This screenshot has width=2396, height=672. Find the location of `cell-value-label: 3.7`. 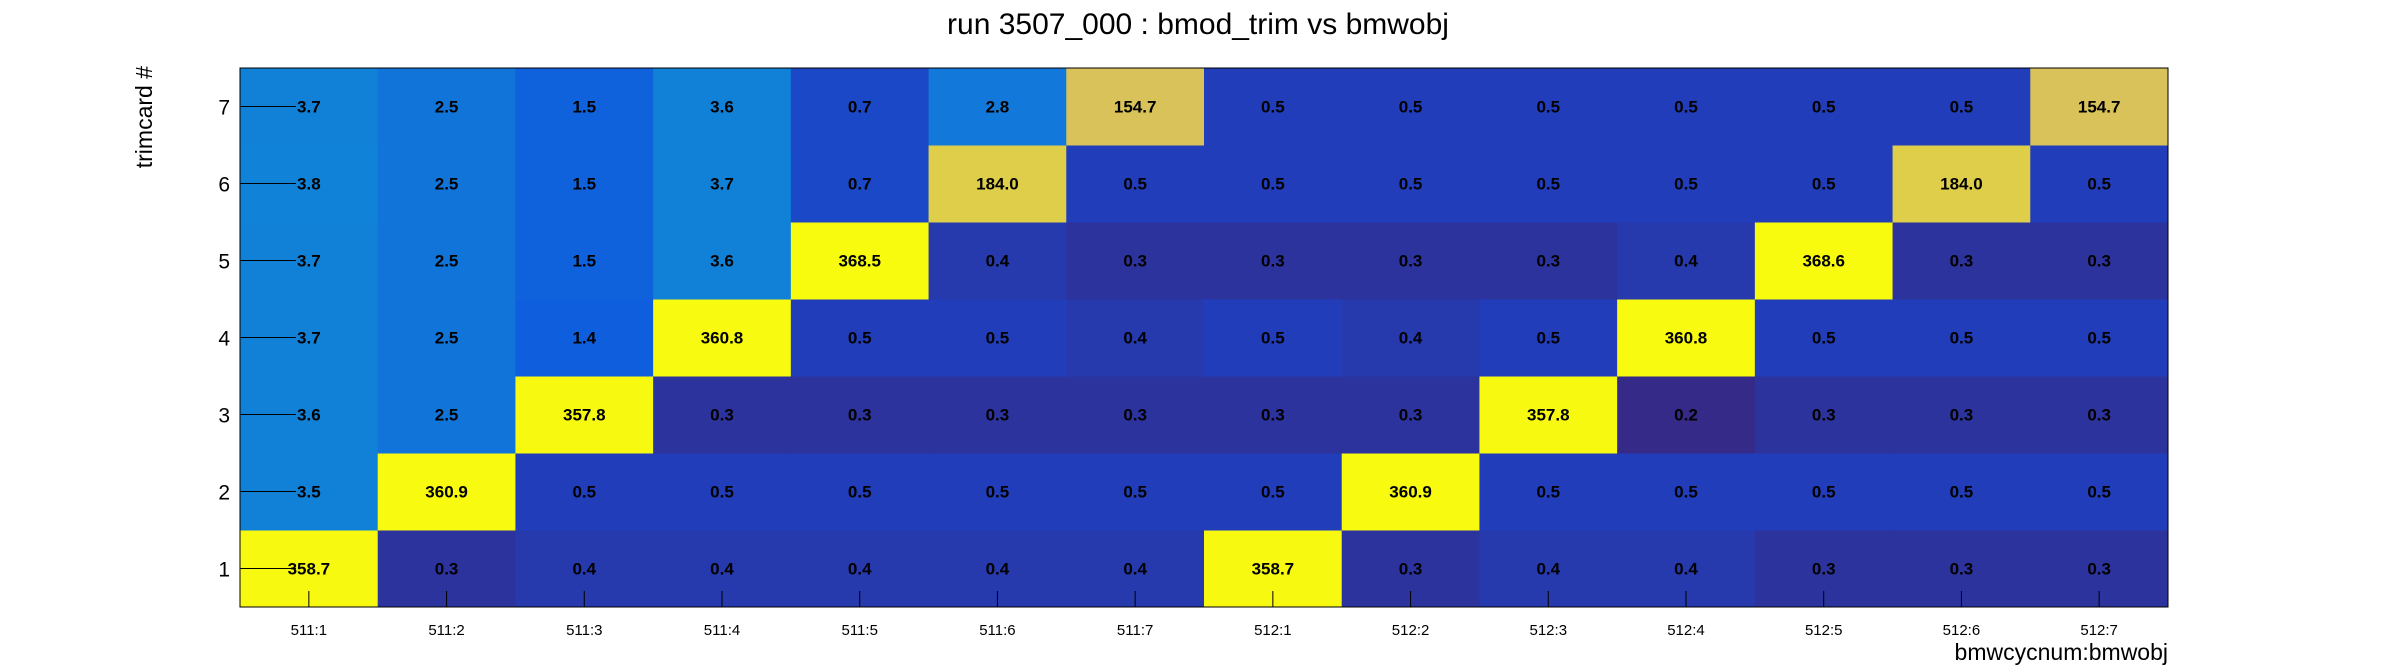

cell-value-label: 3.7 is located at coordinates (722, 184).